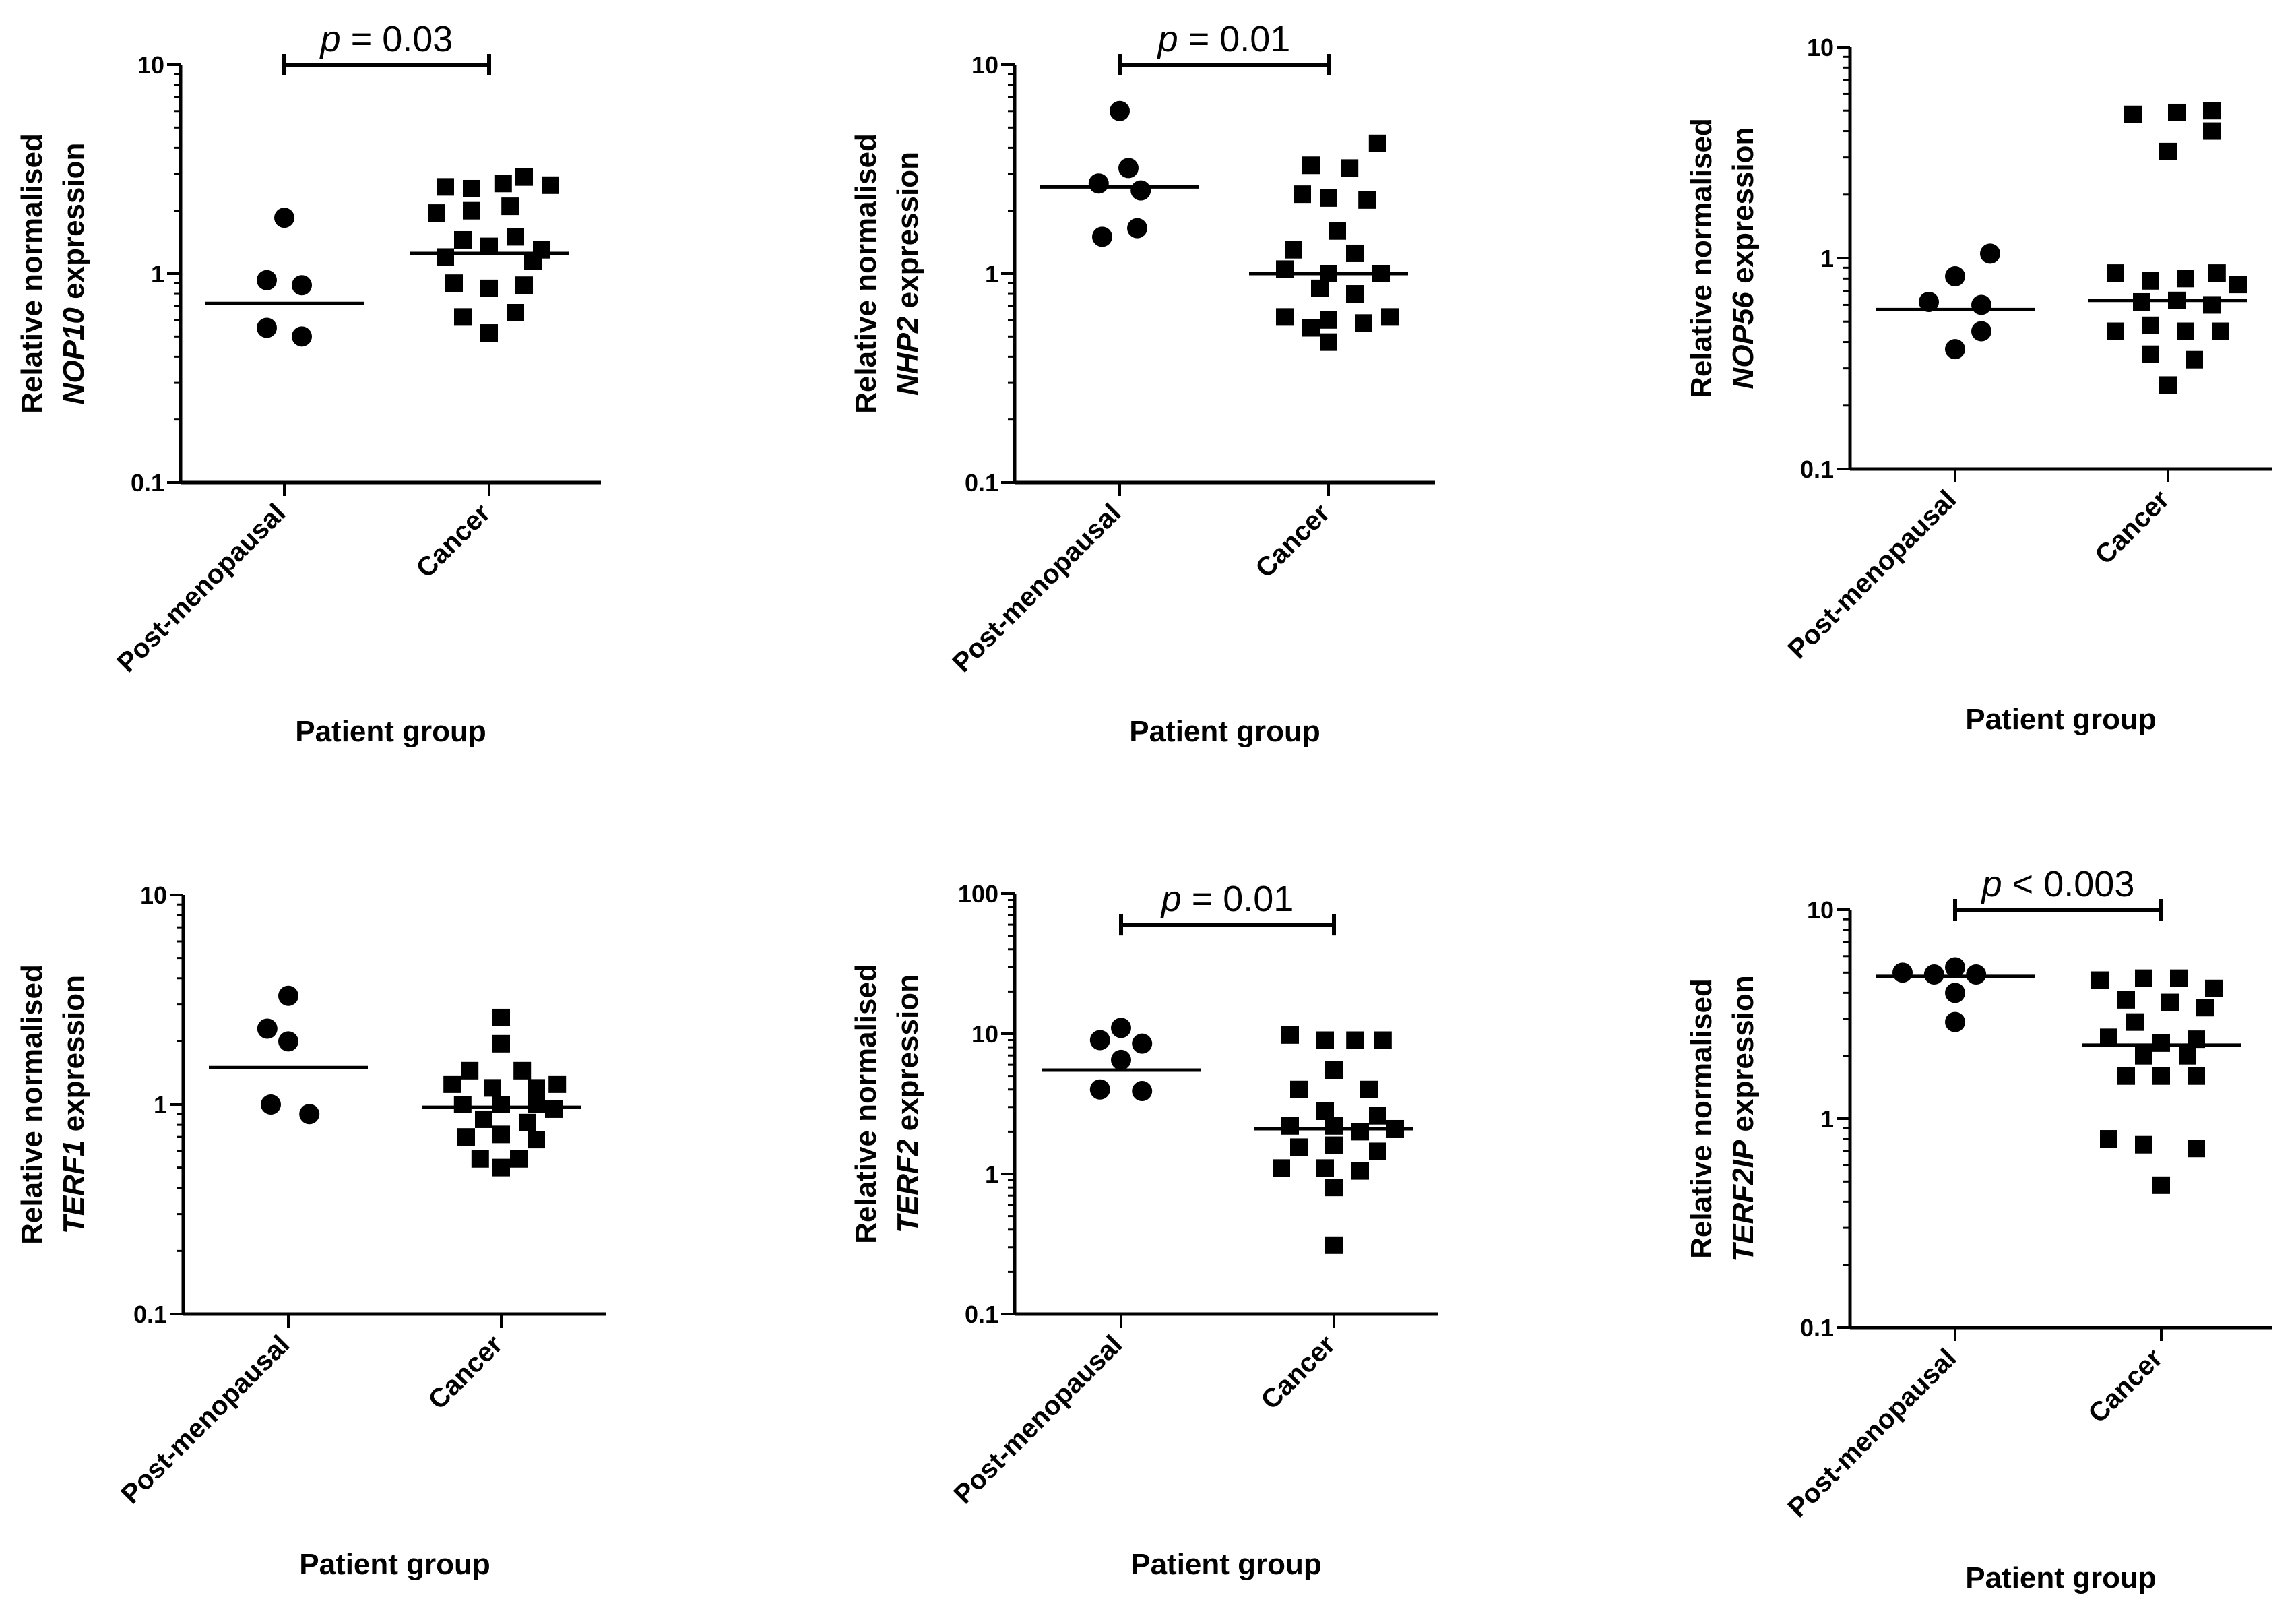 The width and height of the screenshot is (2296, 1620). What do you see at coordinates (2058, 884) in the screenshot?
I see `p-value-label: p < 0.003` at bounding box center [2058, 884].